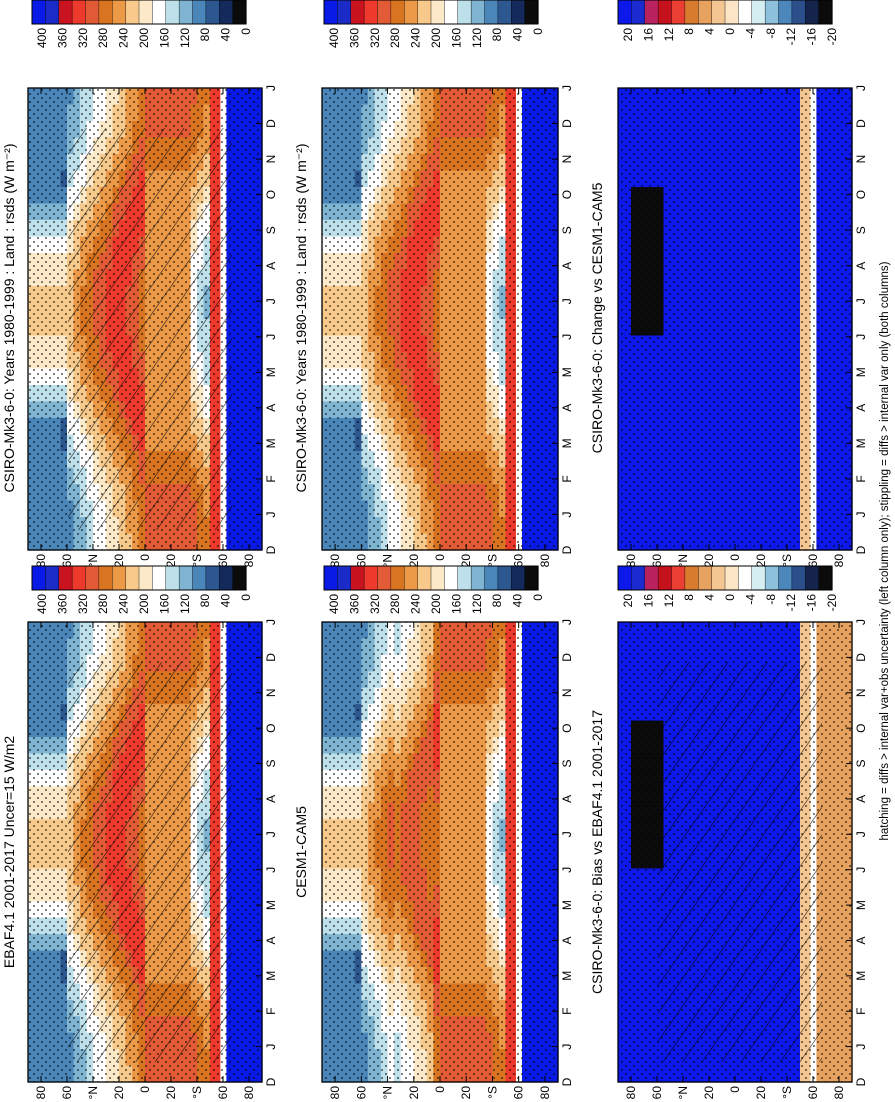 The image size is (895, 1102). What do you see at coordinates (567, 194) in the screenshot?
I see `x-tick-label: O` at bounding box center [567, 194].